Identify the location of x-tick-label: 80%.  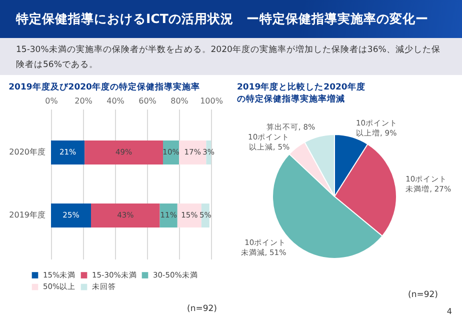
(179, 101).